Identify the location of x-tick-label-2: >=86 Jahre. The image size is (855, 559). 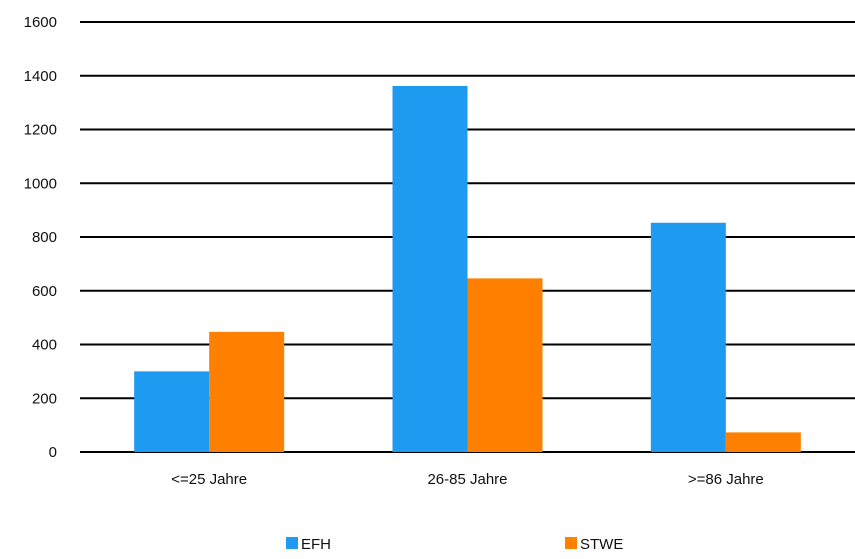
(726, 479).